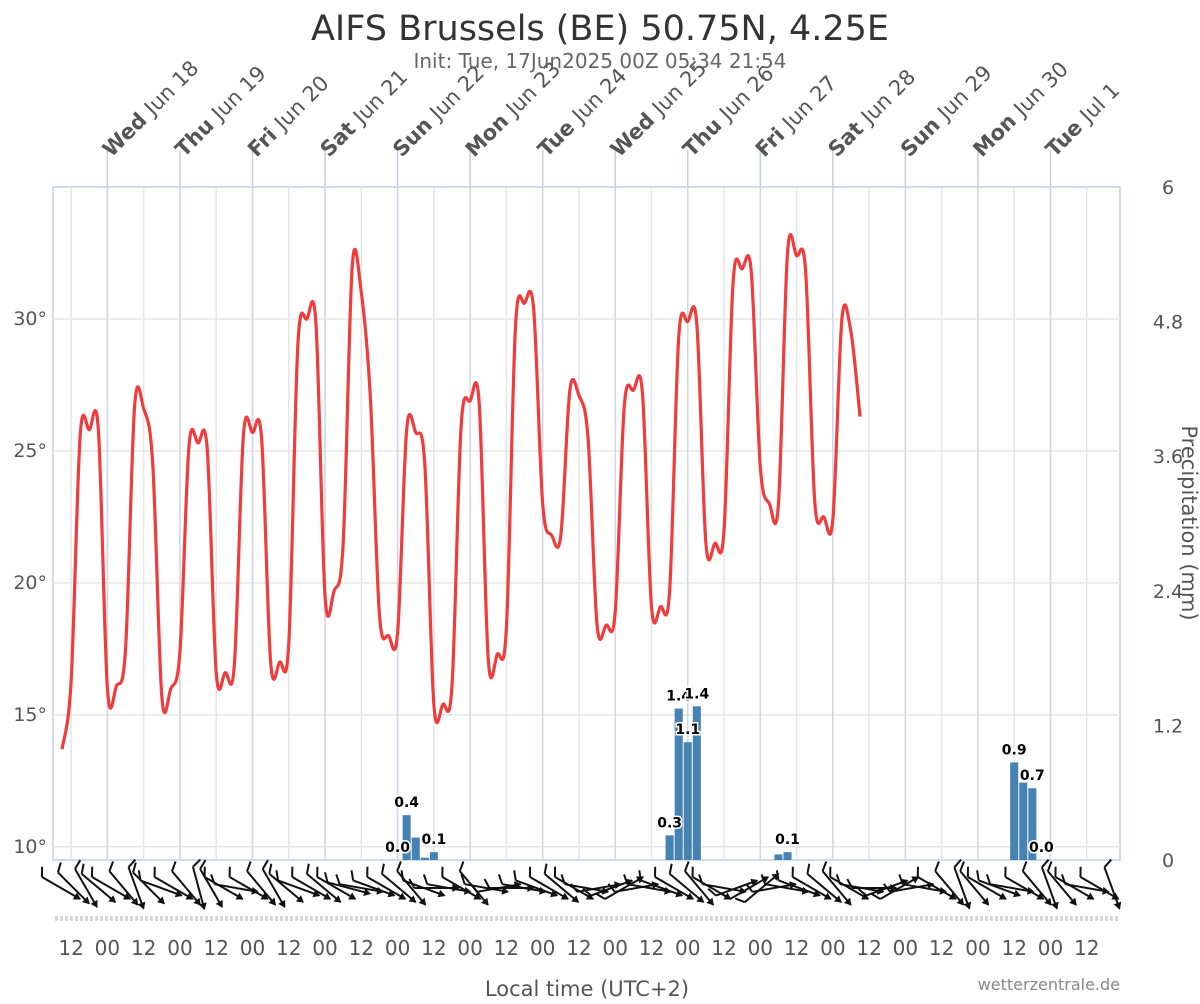 The image size is (1200, 1004). Describe the element at coordinates (1041, 848) in the screenshot. I see `precip-label: 0.0` at that location.